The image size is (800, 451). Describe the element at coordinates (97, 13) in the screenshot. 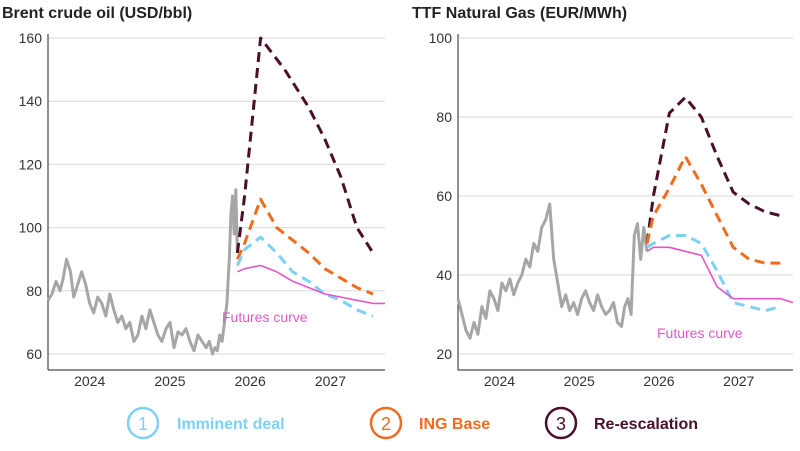

I see `chart-title: Brent crude oil (USD/bbl)` at that location.